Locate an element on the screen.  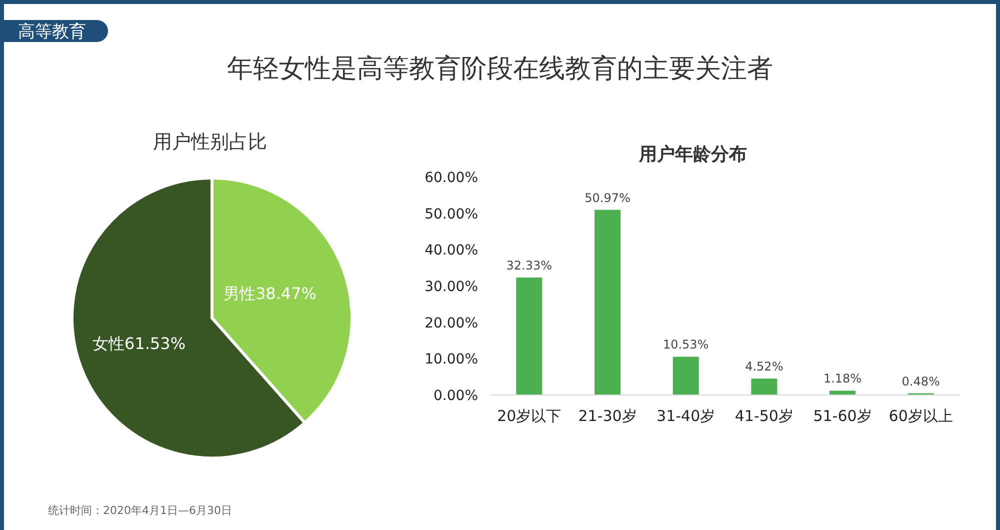
text: 年轻女性是高等教育阶段在线教育的主要关注者 is located at coordinates (500, 69).